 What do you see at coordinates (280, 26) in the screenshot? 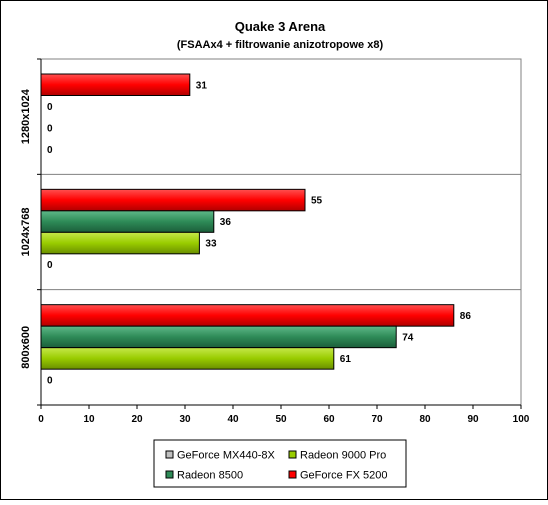
I see `chart-title: Quake 3 Arena` at bounding box center [280, 26].